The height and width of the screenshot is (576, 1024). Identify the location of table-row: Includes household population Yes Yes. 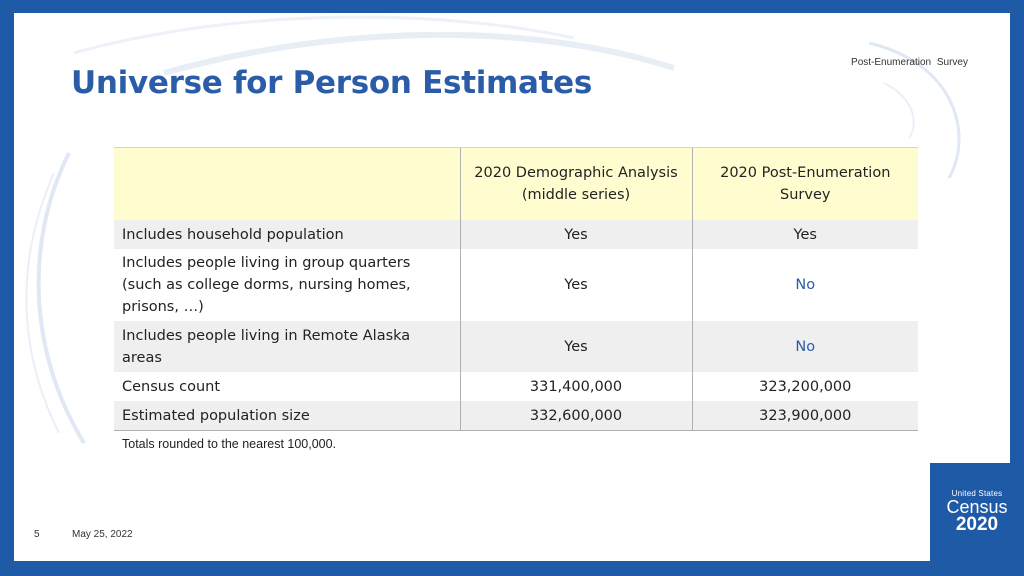
(516, 234).